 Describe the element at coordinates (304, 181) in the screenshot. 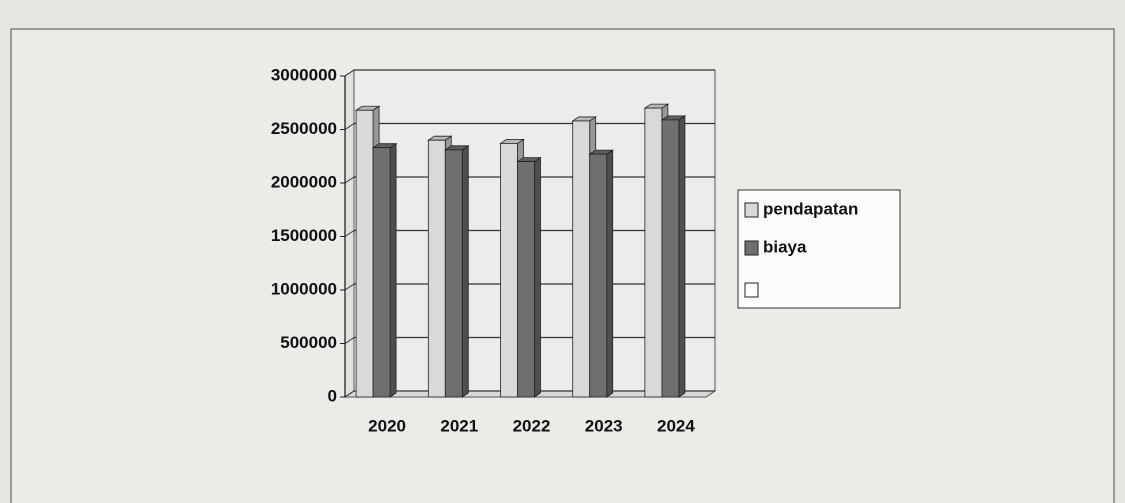

I see `y-tick-label: 2000000` at that location.